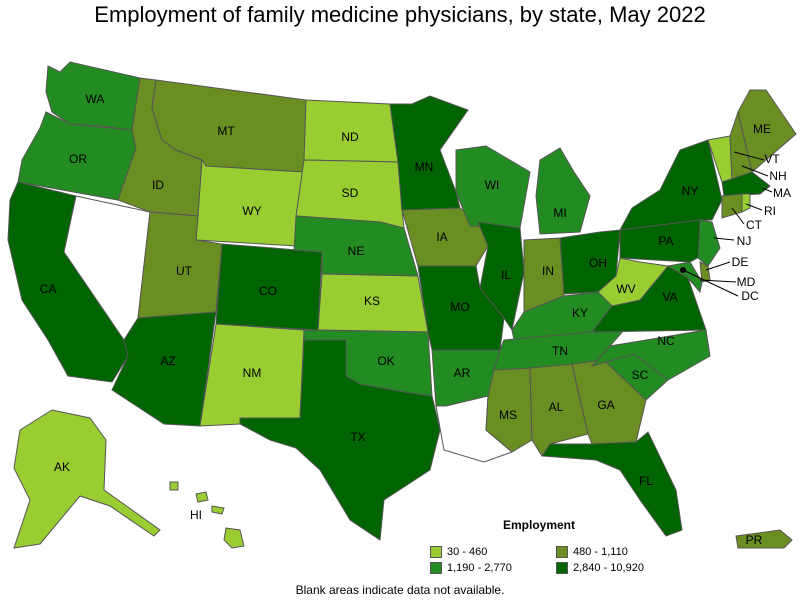  What do you see at coordinates (226, 131) in the screenshot?
I see `label-MT: MT` at bounding box center [226, 131].